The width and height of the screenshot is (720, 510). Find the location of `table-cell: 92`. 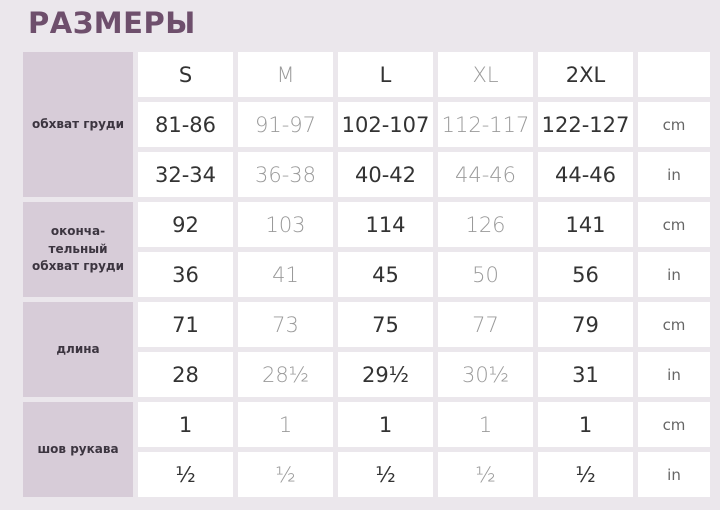

table-cell: 92 is located at coordinates (185, 224).